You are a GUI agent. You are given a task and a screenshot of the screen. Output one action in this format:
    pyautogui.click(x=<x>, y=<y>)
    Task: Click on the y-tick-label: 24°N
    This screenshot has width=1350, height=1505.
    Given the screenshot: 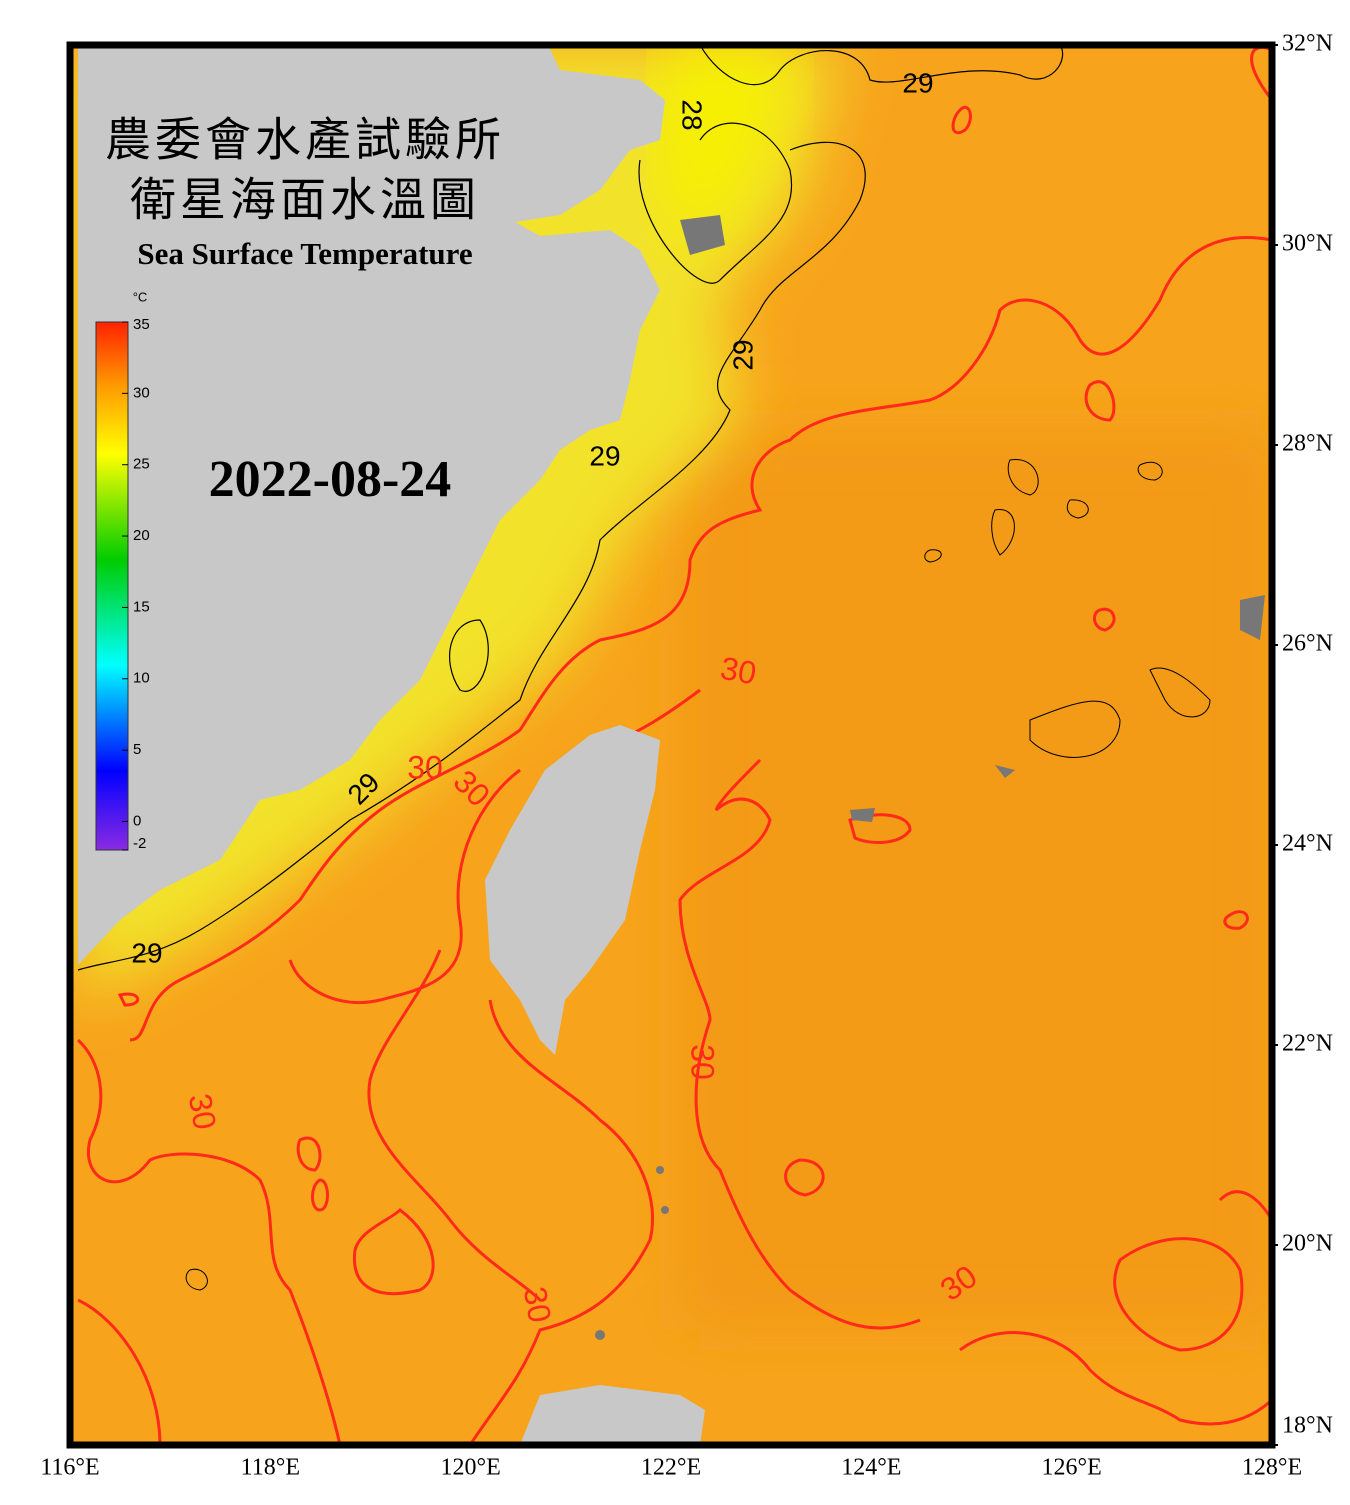 What is the action you would take?
    pyautogui.click(x=1307, y=844)
    